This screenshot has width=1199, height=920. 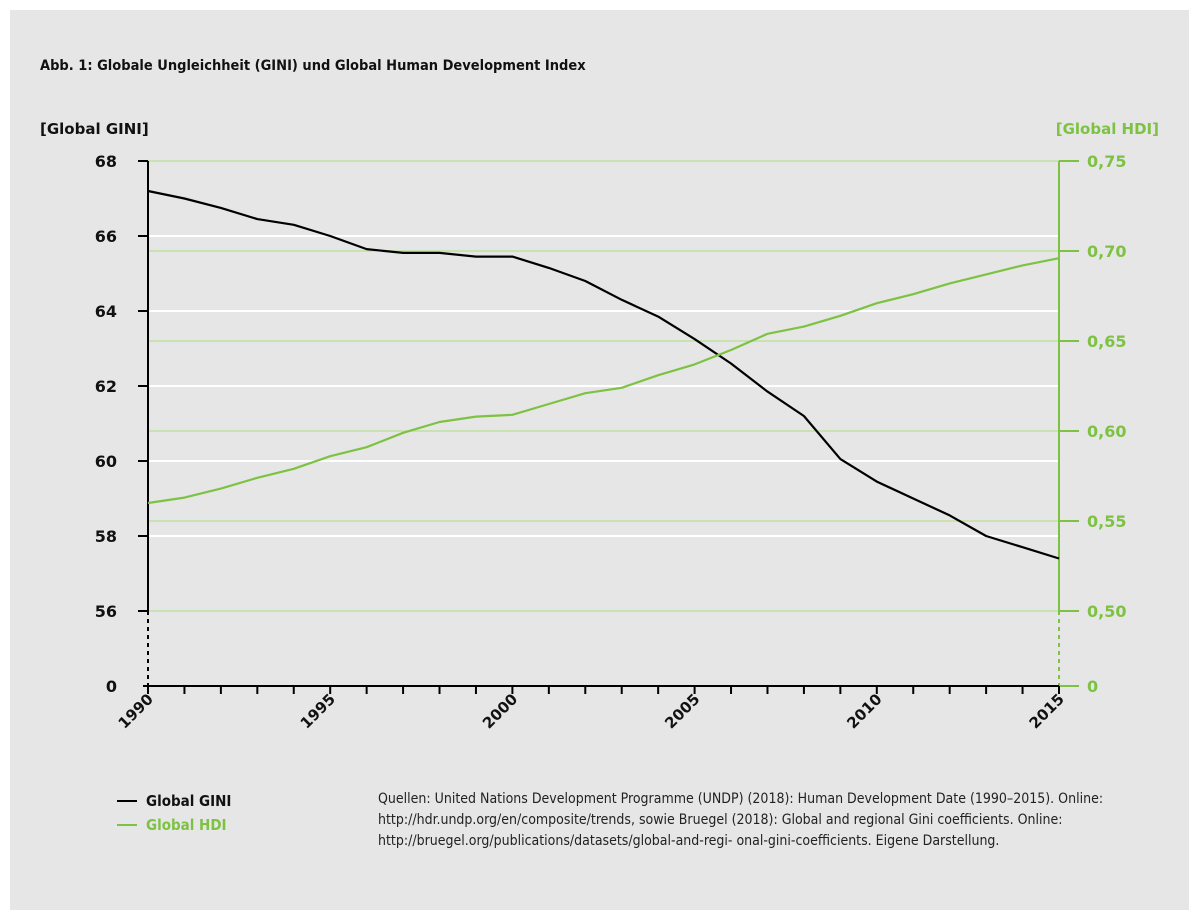 What do you see at coordinates (1107, 129) in the screenshot?
I see `right-axis-title: [Global HDI]` at bounding box center [1107, 129].